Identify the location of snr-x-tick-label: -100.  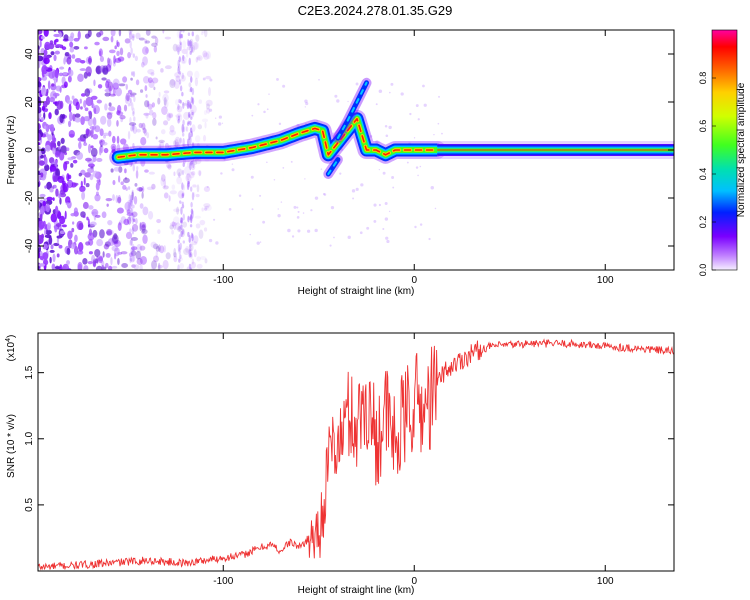
(223, 581).